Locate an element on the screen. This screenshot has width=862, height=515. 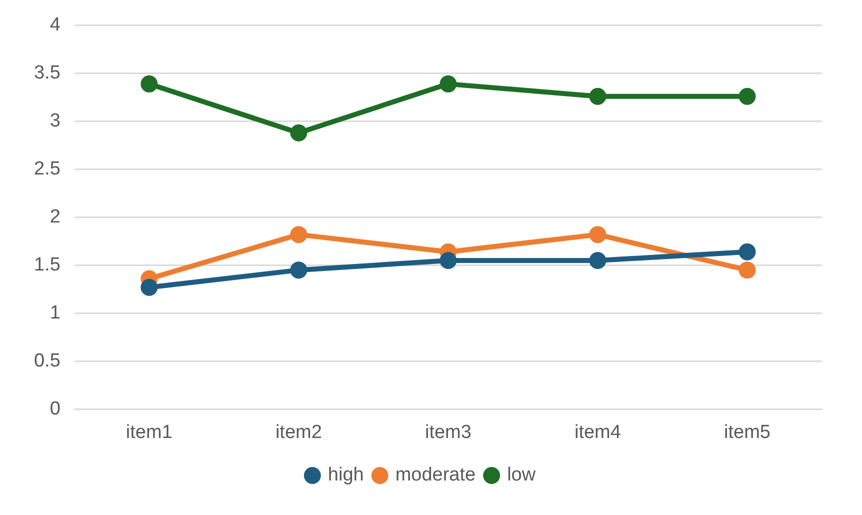
y-tick-label: 4 is located at coordinates (55, 25).